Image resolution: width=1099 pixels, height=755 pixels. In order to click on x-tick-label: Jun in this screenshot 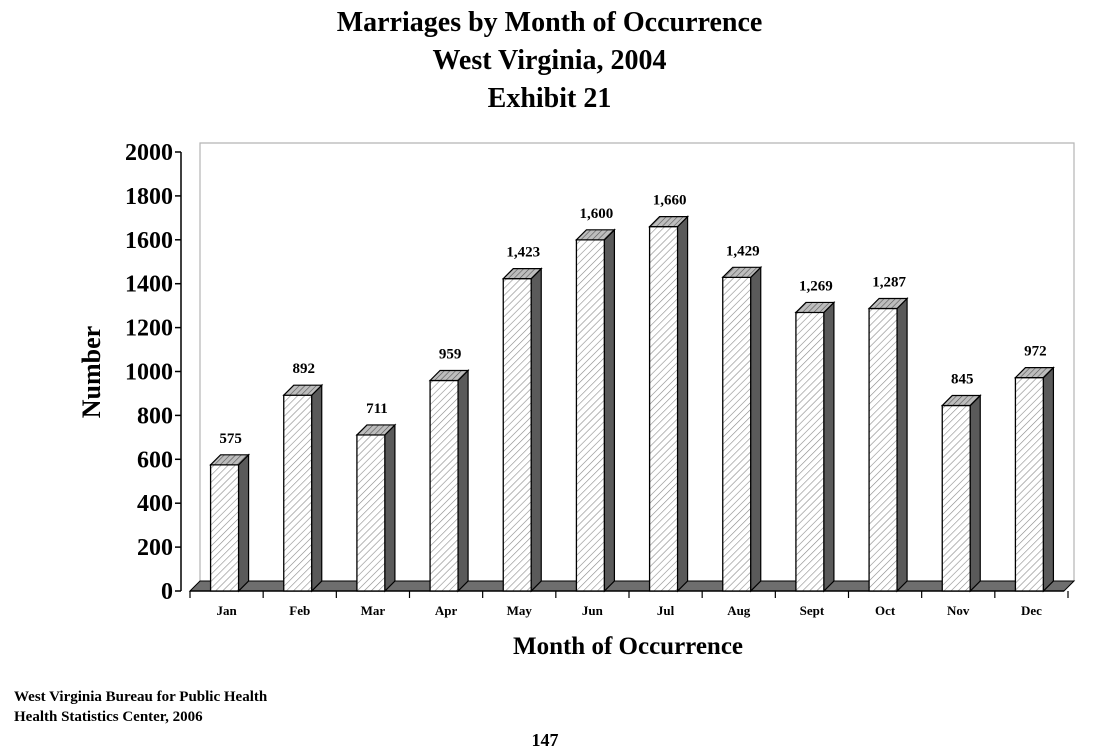, I will do `click(593, 610)`.